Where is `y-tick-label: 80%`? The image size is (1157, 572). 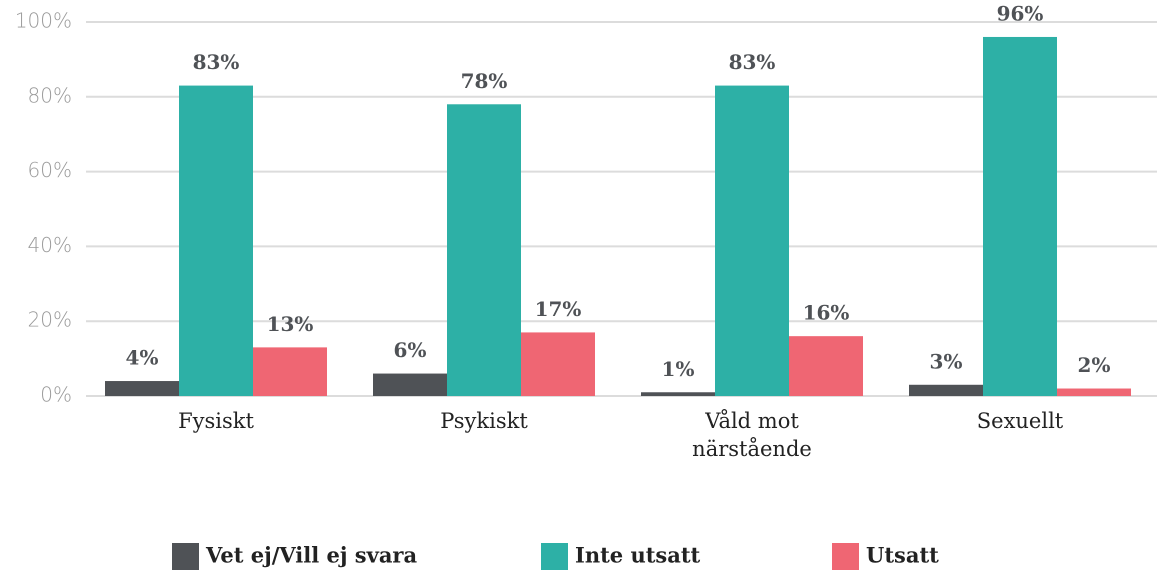 y-tick-label: 80% is located at coordinates (50, 95).